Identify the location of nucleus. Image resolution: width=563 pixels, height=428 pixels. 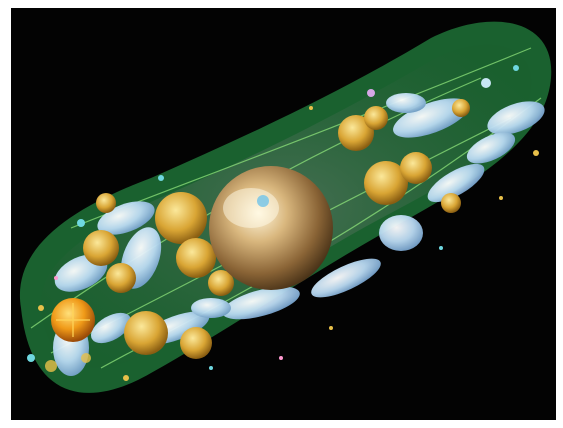
(271, 228).